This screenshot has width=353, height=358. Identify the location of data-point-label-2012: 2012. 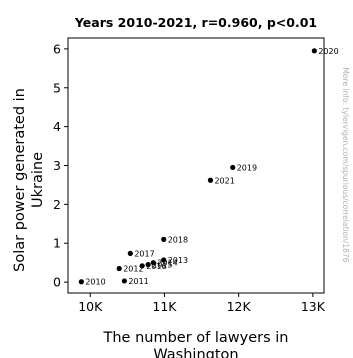
(133, 269).